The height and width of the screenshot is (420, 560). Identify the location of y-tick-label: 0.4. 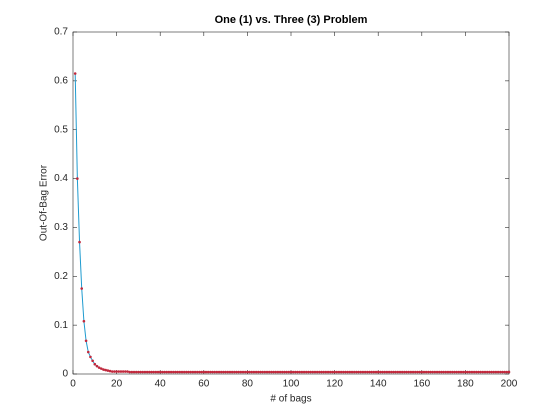
(61, 178).